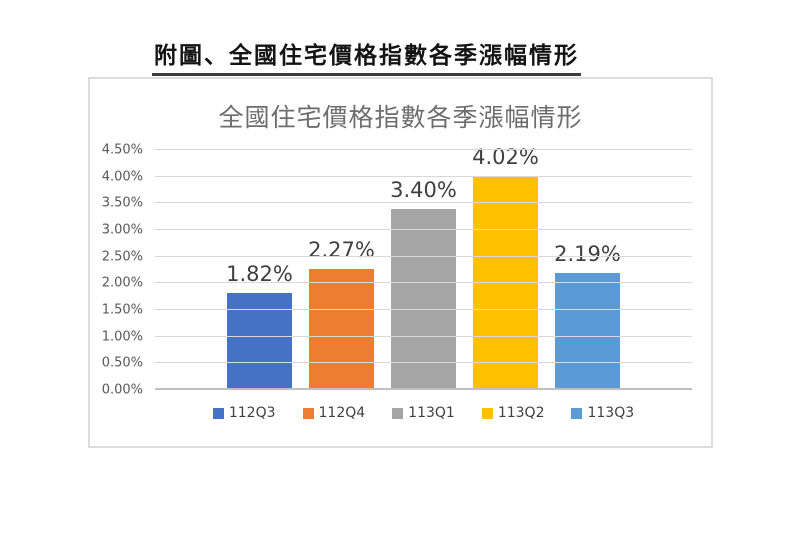 The height and width of the screenshot is (546, 810). What do you see at coordinates (122, 310) in the screenshot?
I see `y-axis-tick-label: 1.50%` at bounding box center [122, 310].